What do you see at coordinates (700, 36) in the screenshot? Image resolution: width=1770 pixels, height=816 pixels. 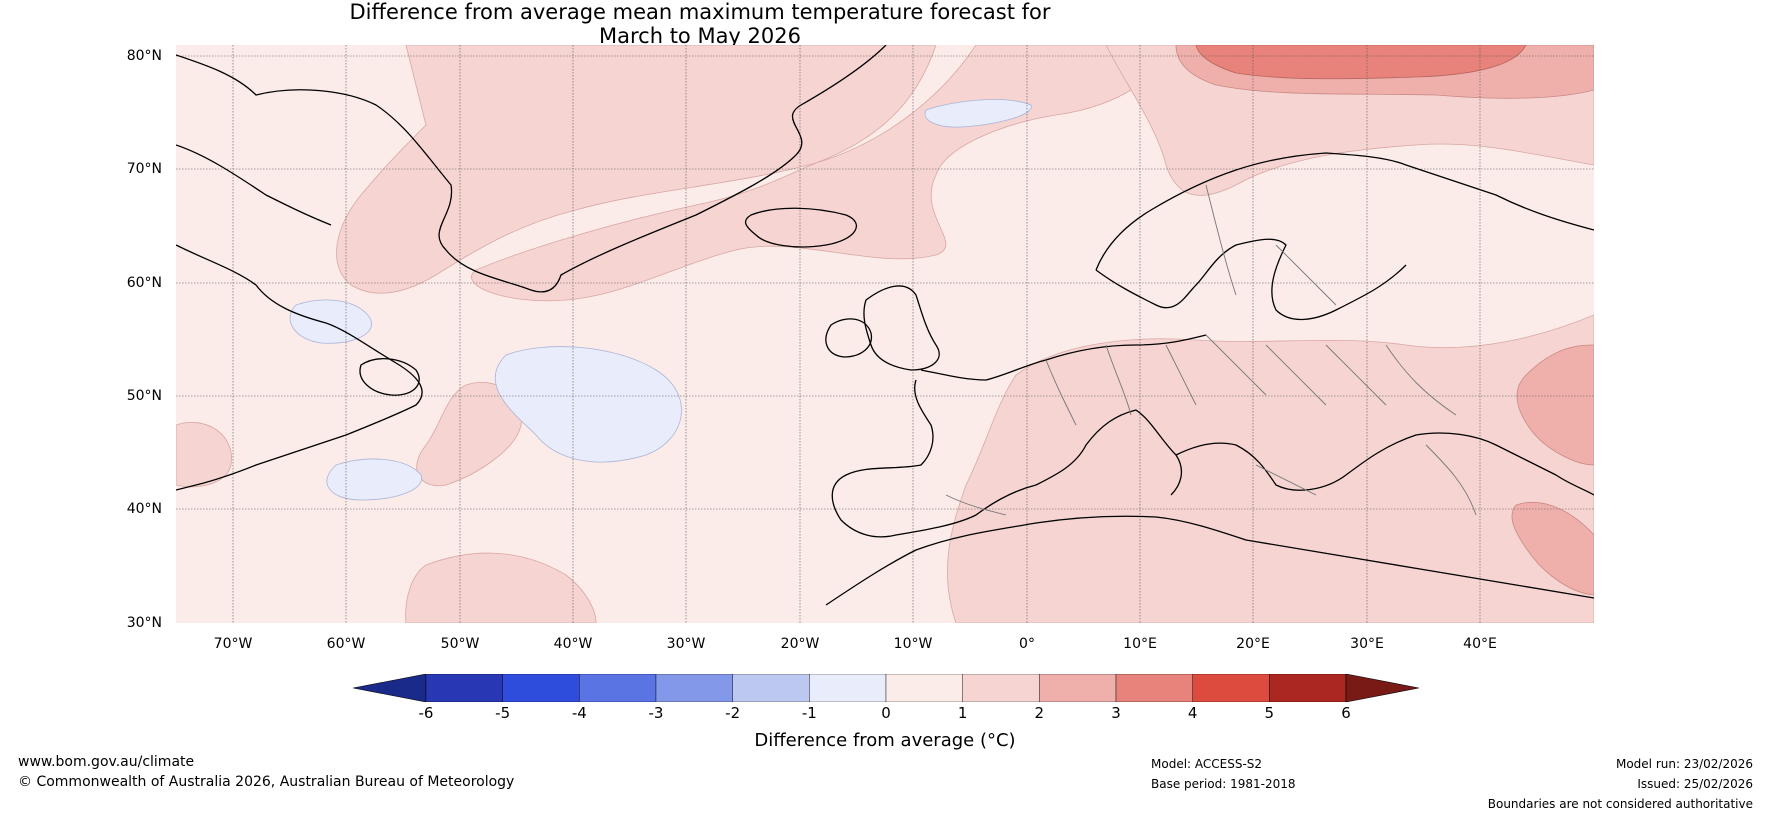 I see `title-line-2: March to May 2026` at bounding box center [700, 36].